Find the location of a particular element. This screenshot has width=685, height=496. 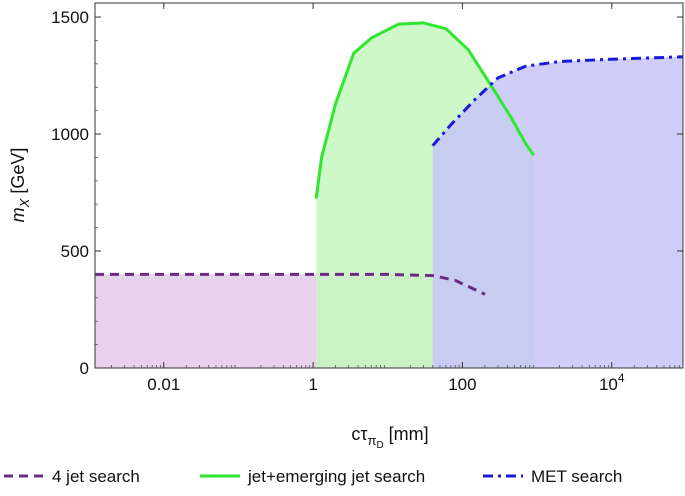

y-axis-label: mX [GeV] is located at coordinates (20, 185).